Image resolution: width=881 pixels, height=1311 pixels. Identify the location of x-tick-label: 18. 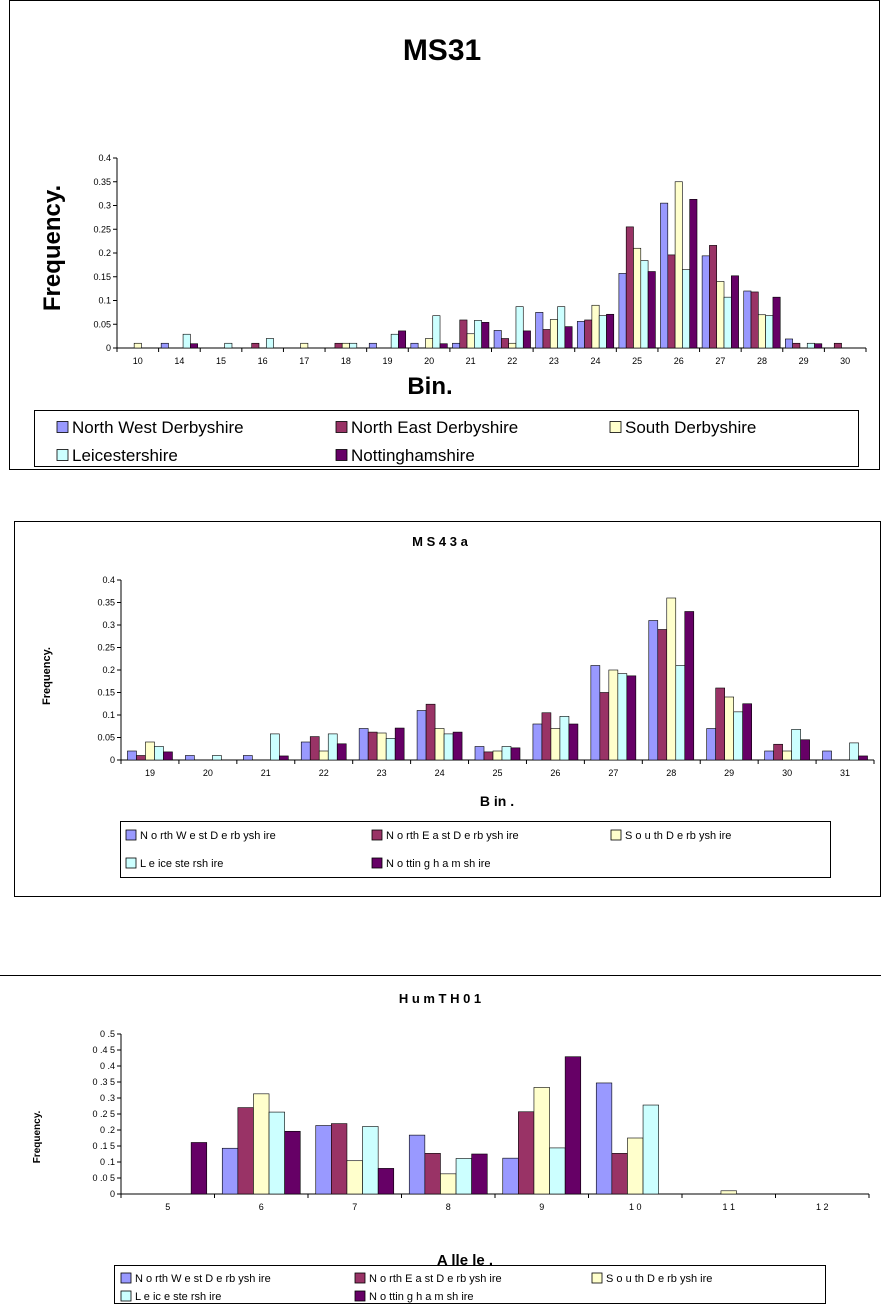
(346, 361).